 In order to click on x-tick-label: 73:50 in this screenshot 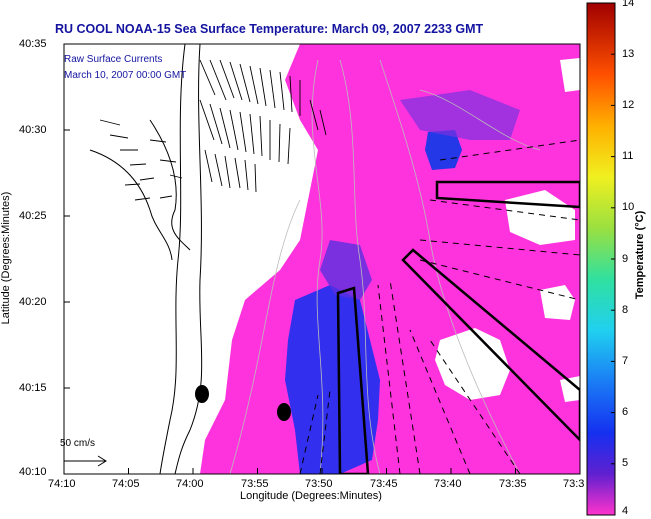, I will do `click(319, 484)`.